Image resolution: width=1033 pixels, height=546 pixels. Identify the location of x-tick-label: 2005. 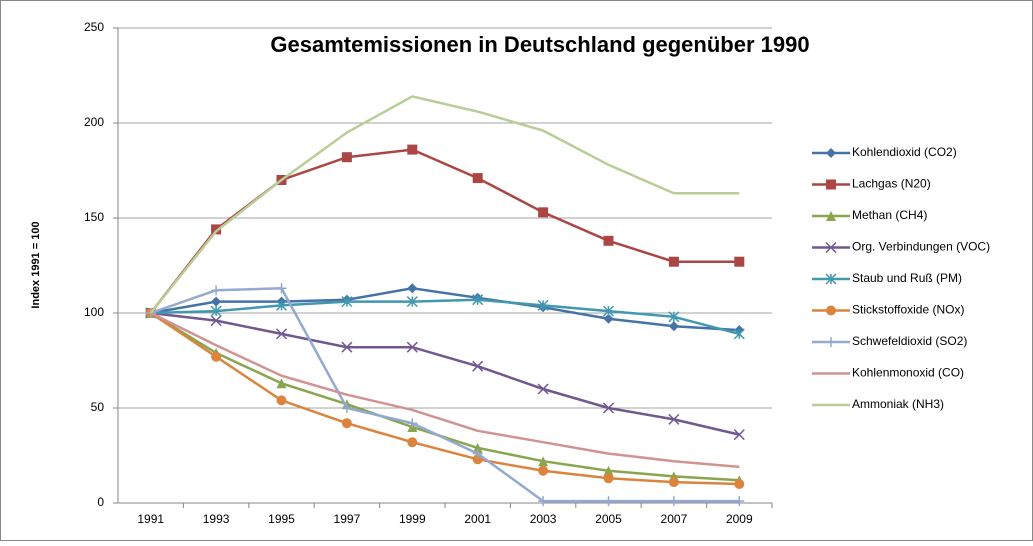
(608, 519).